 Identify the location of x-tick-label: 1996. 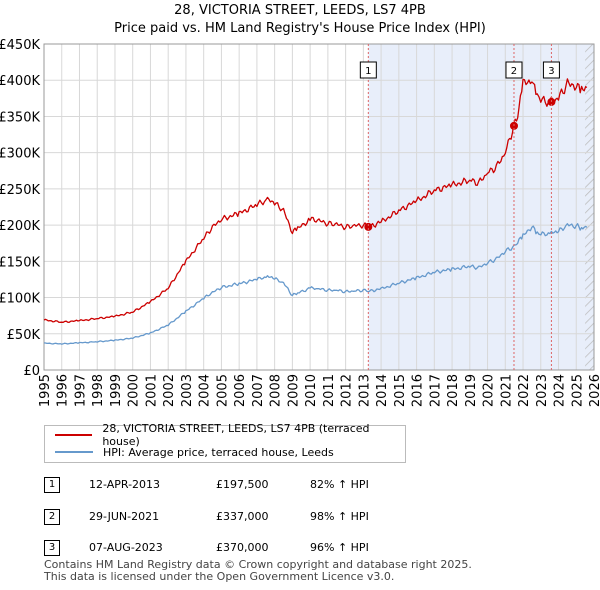
(63, 390).